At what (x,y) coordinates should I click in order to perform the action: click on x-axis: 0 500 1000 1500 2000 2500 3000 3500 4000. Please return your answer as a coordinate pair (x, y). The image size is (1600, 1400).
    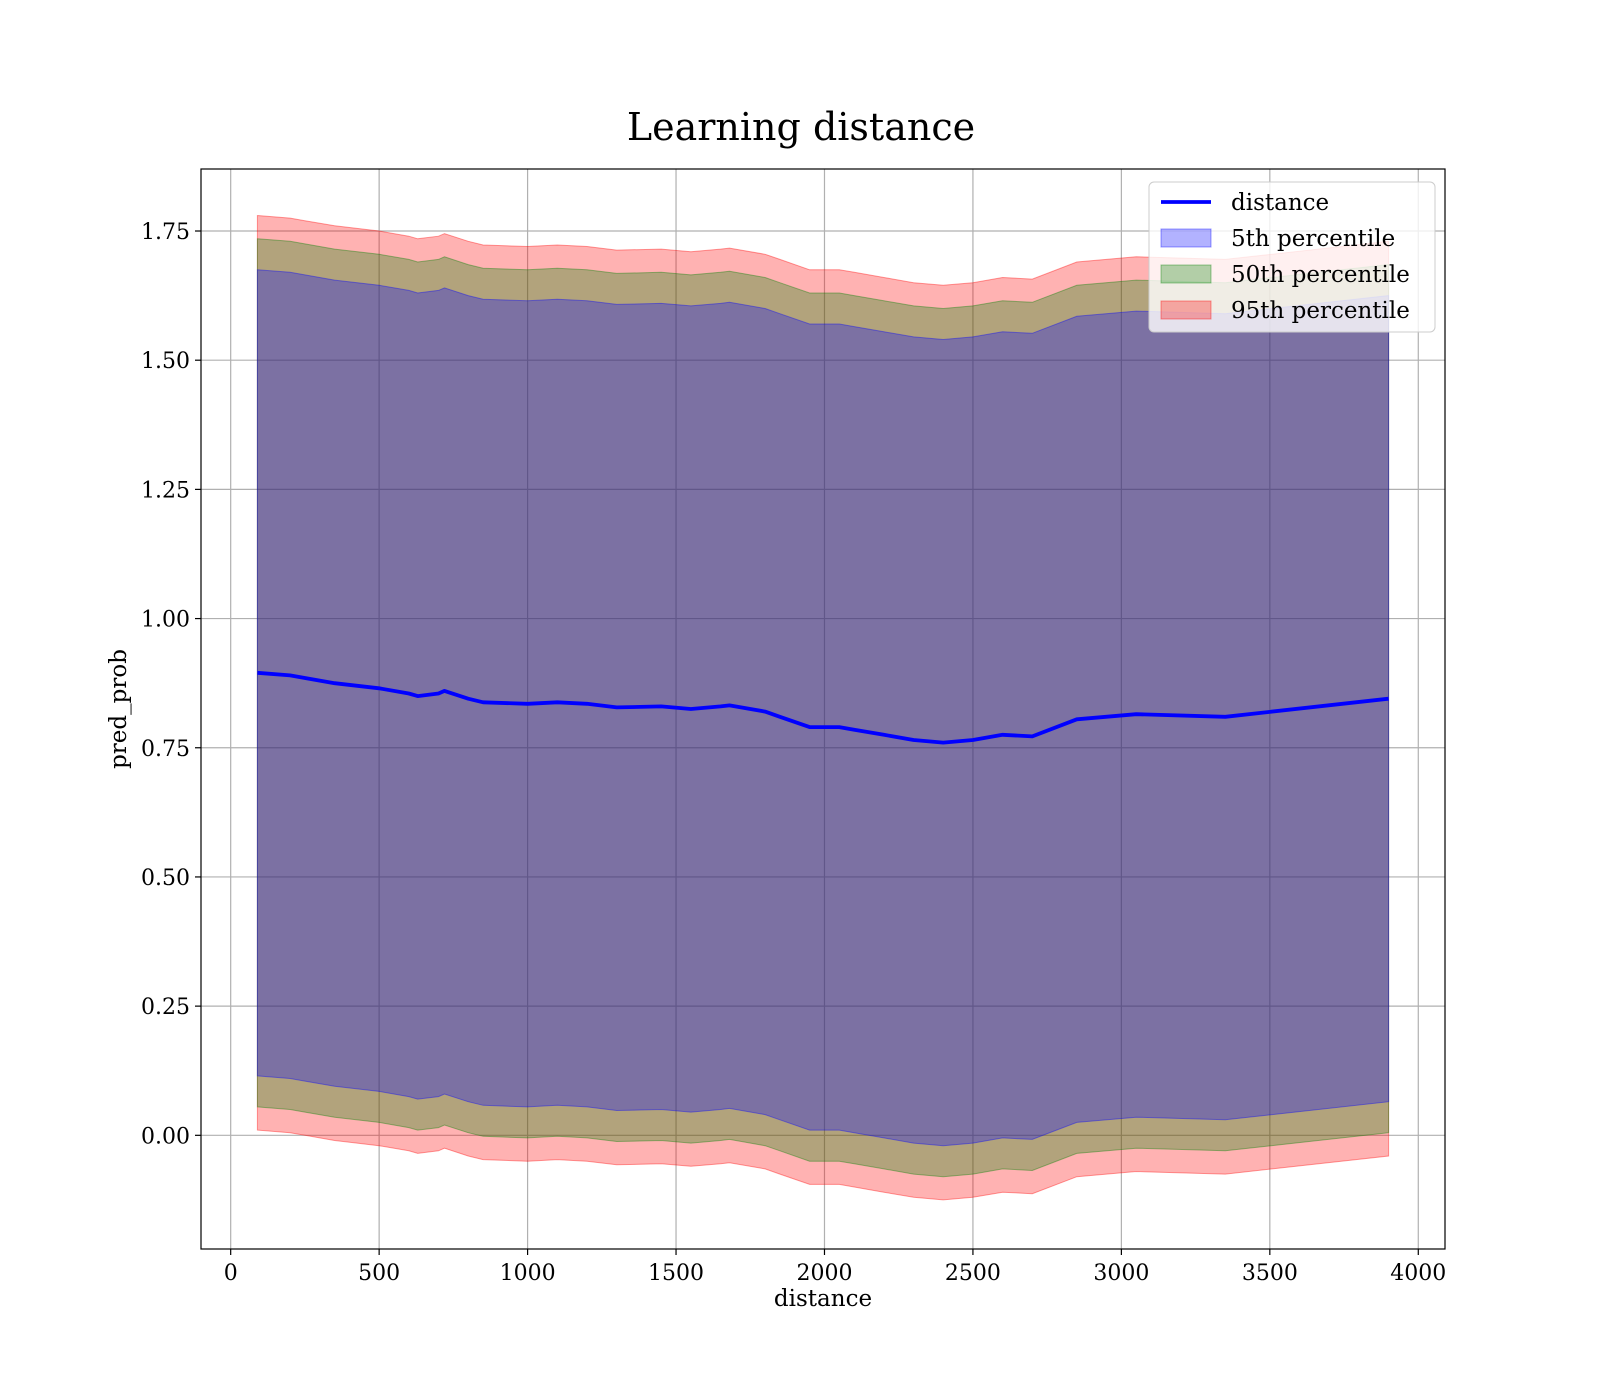
    Looking at the image, I should click on (835, 1267).